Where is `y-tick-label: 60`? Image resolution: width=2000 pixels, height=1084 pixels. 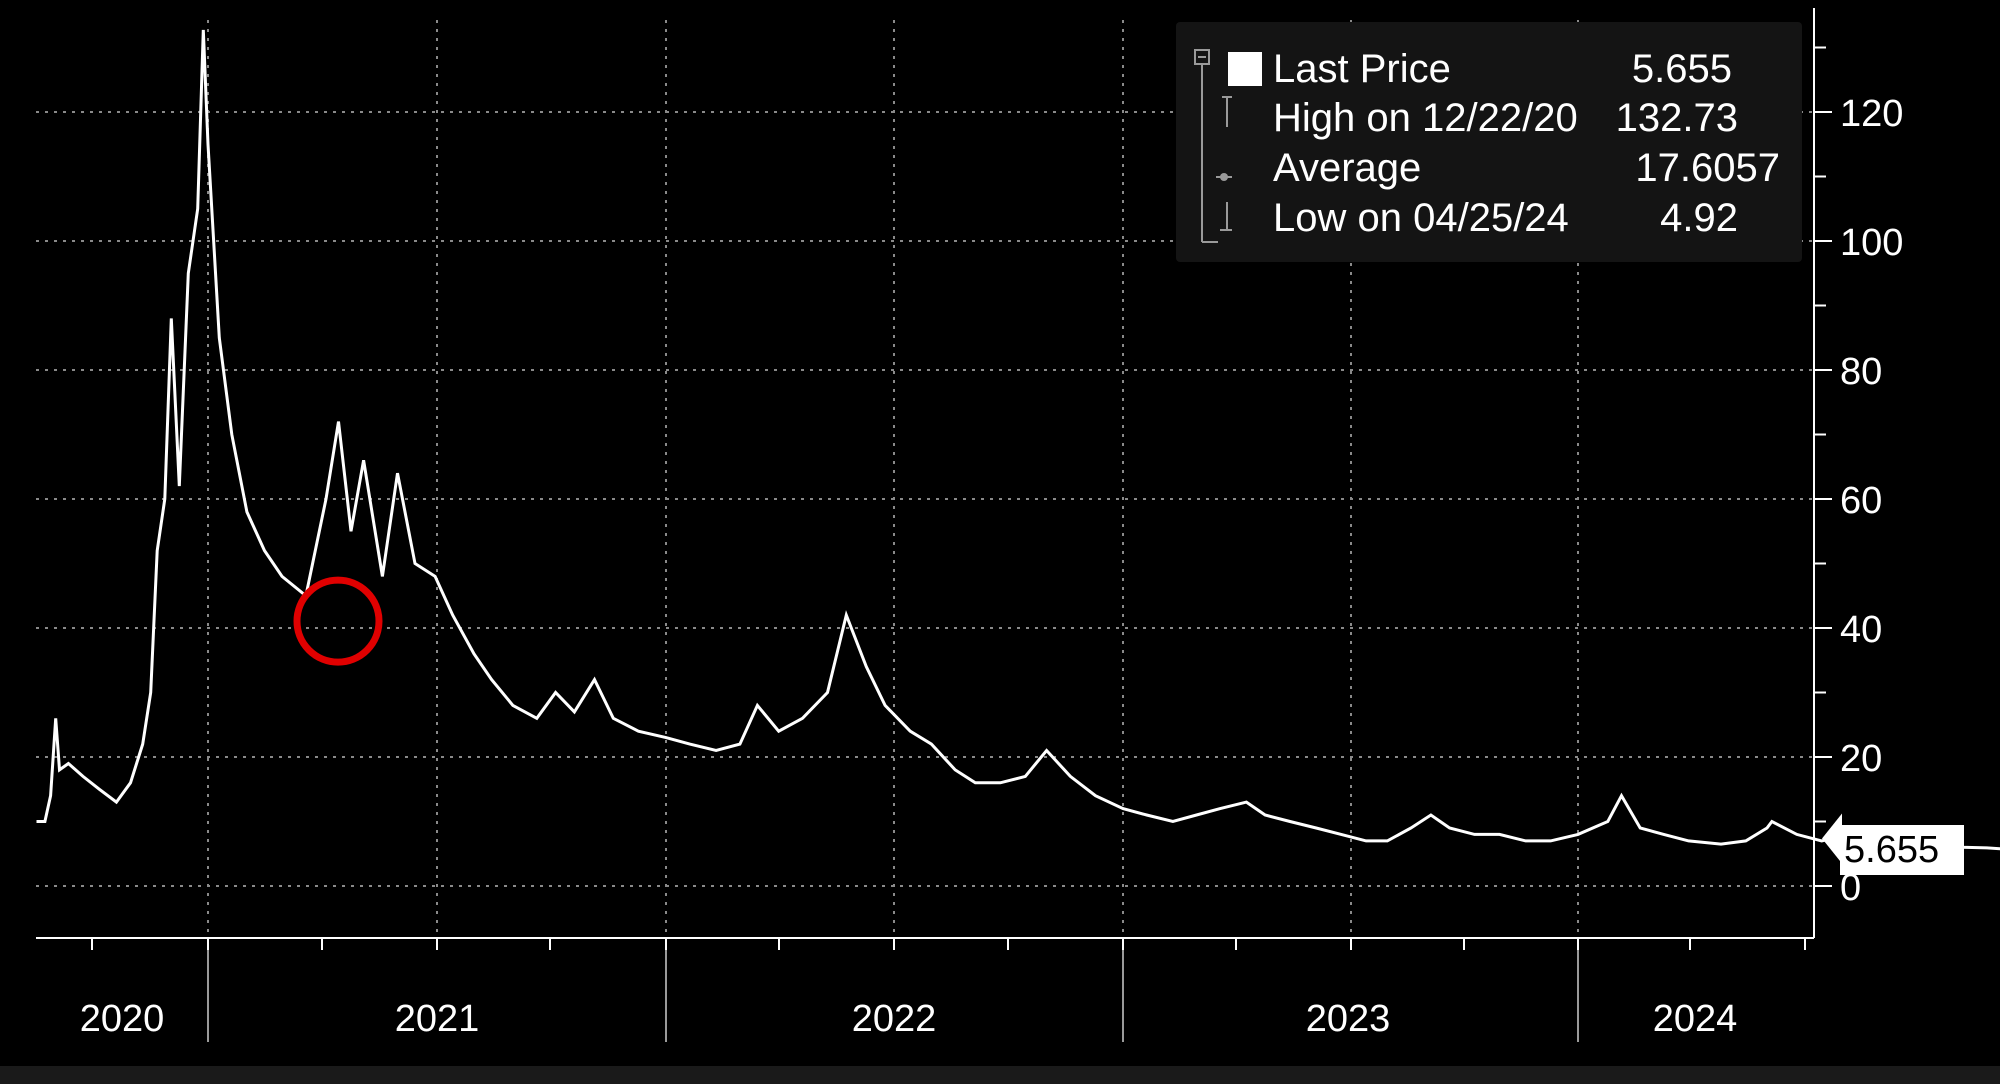 y-tick-label: 60 is located at coordinates (1861, 501).